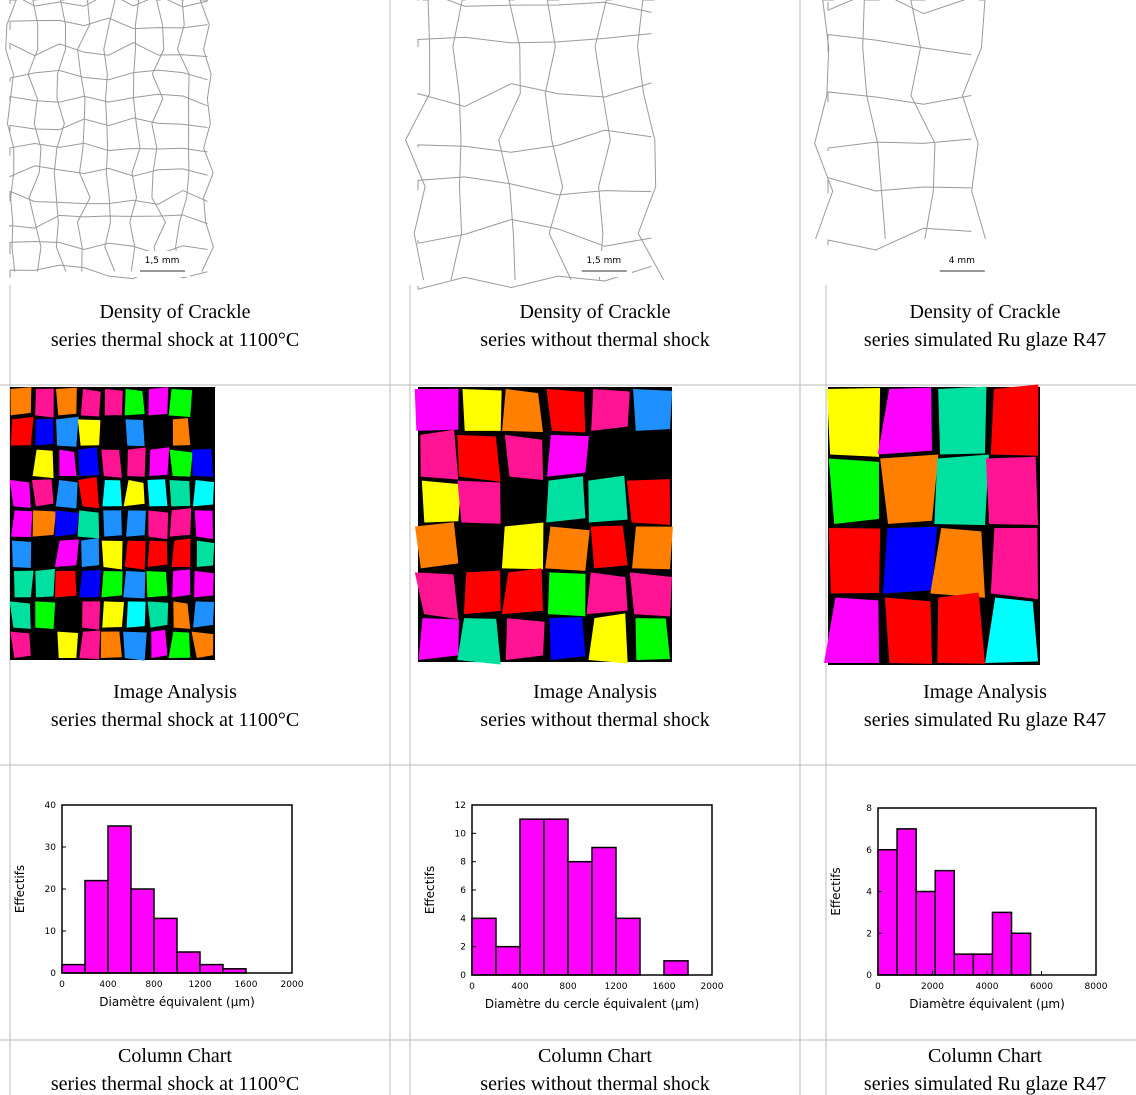  I want to click on caption: series thermal shock at 1100°C, so click(175, 340).